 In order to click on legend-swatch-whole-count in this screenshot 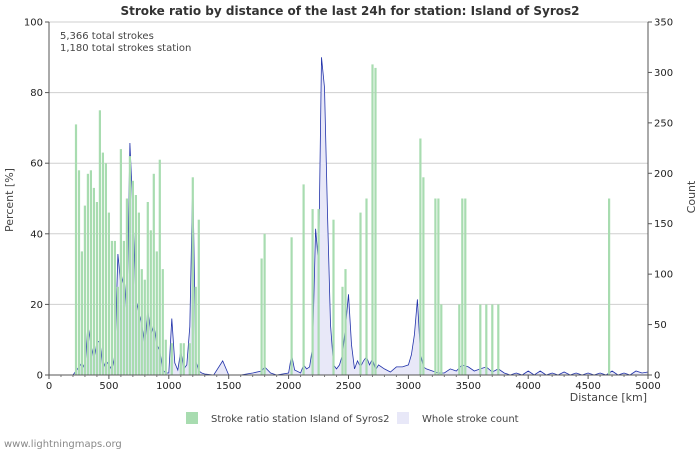, I will do `click(403, 418)`.